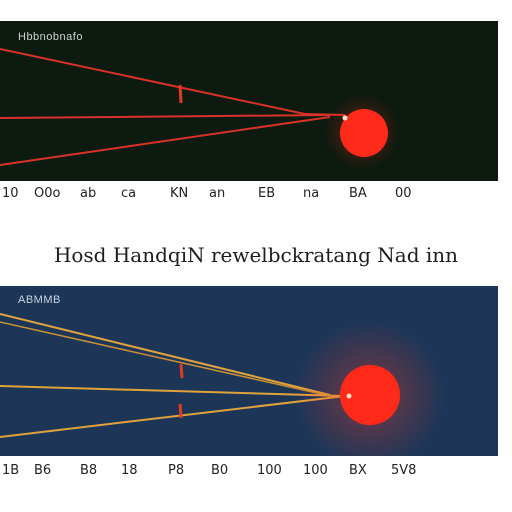 Image resolution: width=512 pixels, height=512 pixels. Describe the element at coordinates (88, 193) in the screenshot. I see `scale-label: ab` at that location.